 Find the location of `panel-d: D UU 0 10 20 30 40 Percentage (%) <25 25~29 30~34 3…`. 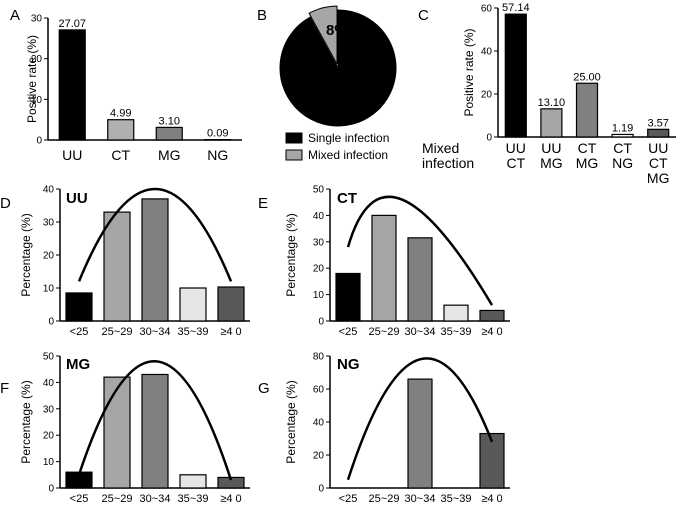

panel-d: D UU 0 10 20 30 40 Percentage (%) <25 25~29 30~34 3… is located at coordinates (125, 261).